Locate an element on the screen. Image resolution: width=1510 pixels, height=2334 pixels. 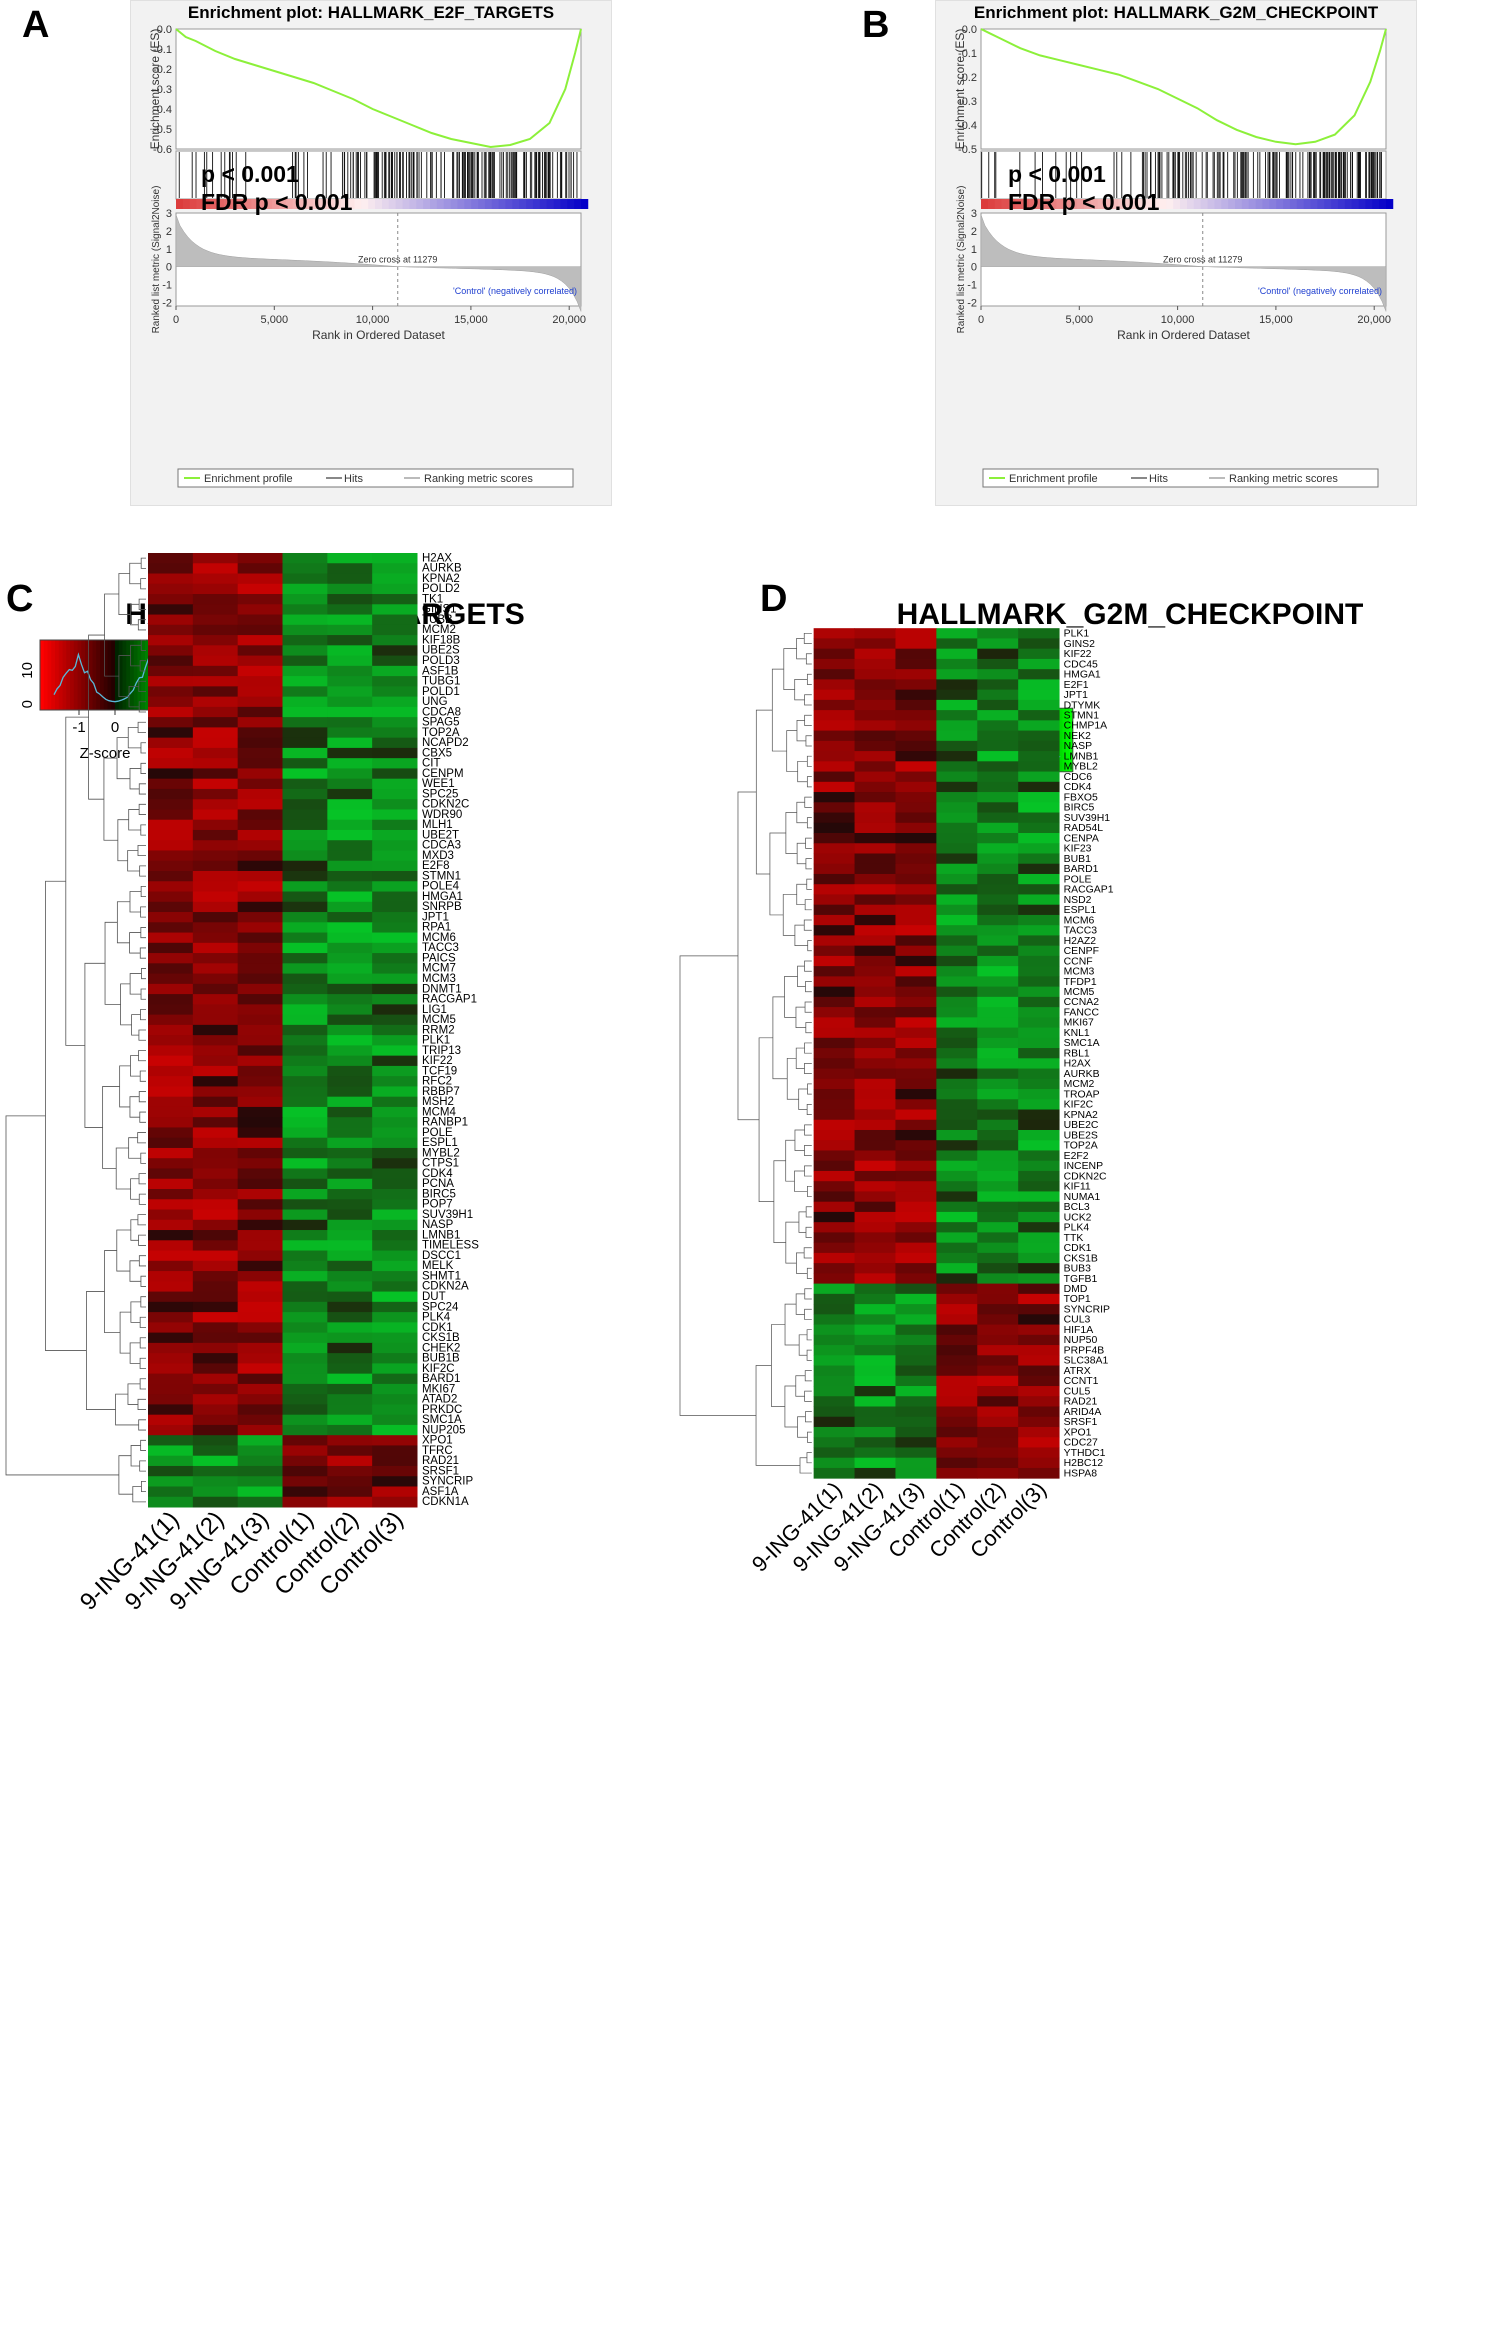
gene-label: NASP is located at coordinates (1078, 746).